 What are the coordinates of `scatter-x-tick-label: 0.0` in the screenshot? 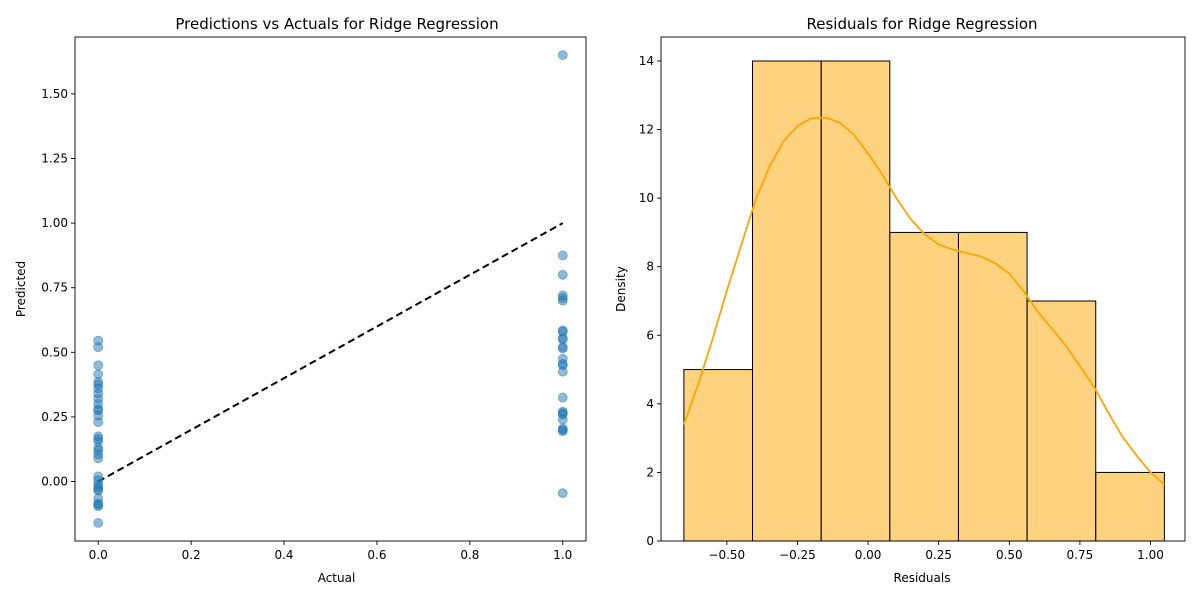 It's located at (98, 555).